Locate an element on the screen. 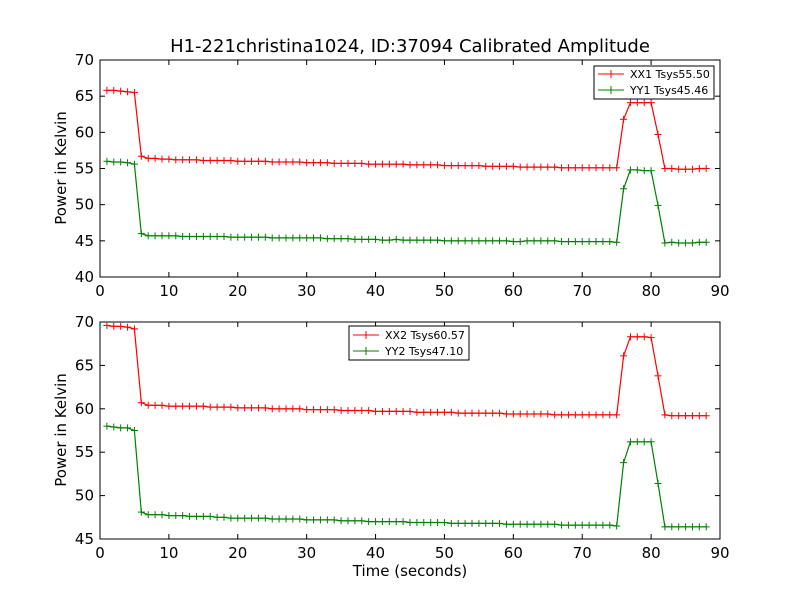  bottom-x-tick-label: 30 is located at coordinates (306, 553).